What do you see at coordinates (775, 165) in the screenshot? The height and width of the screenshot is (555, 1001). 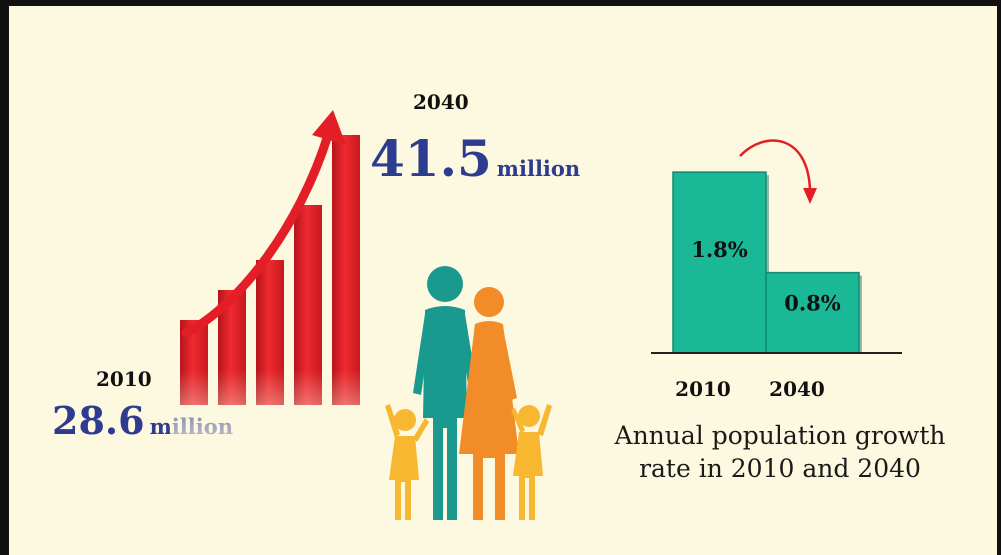 I see `decline-arrow-icon` at bounding box center [775, 165].